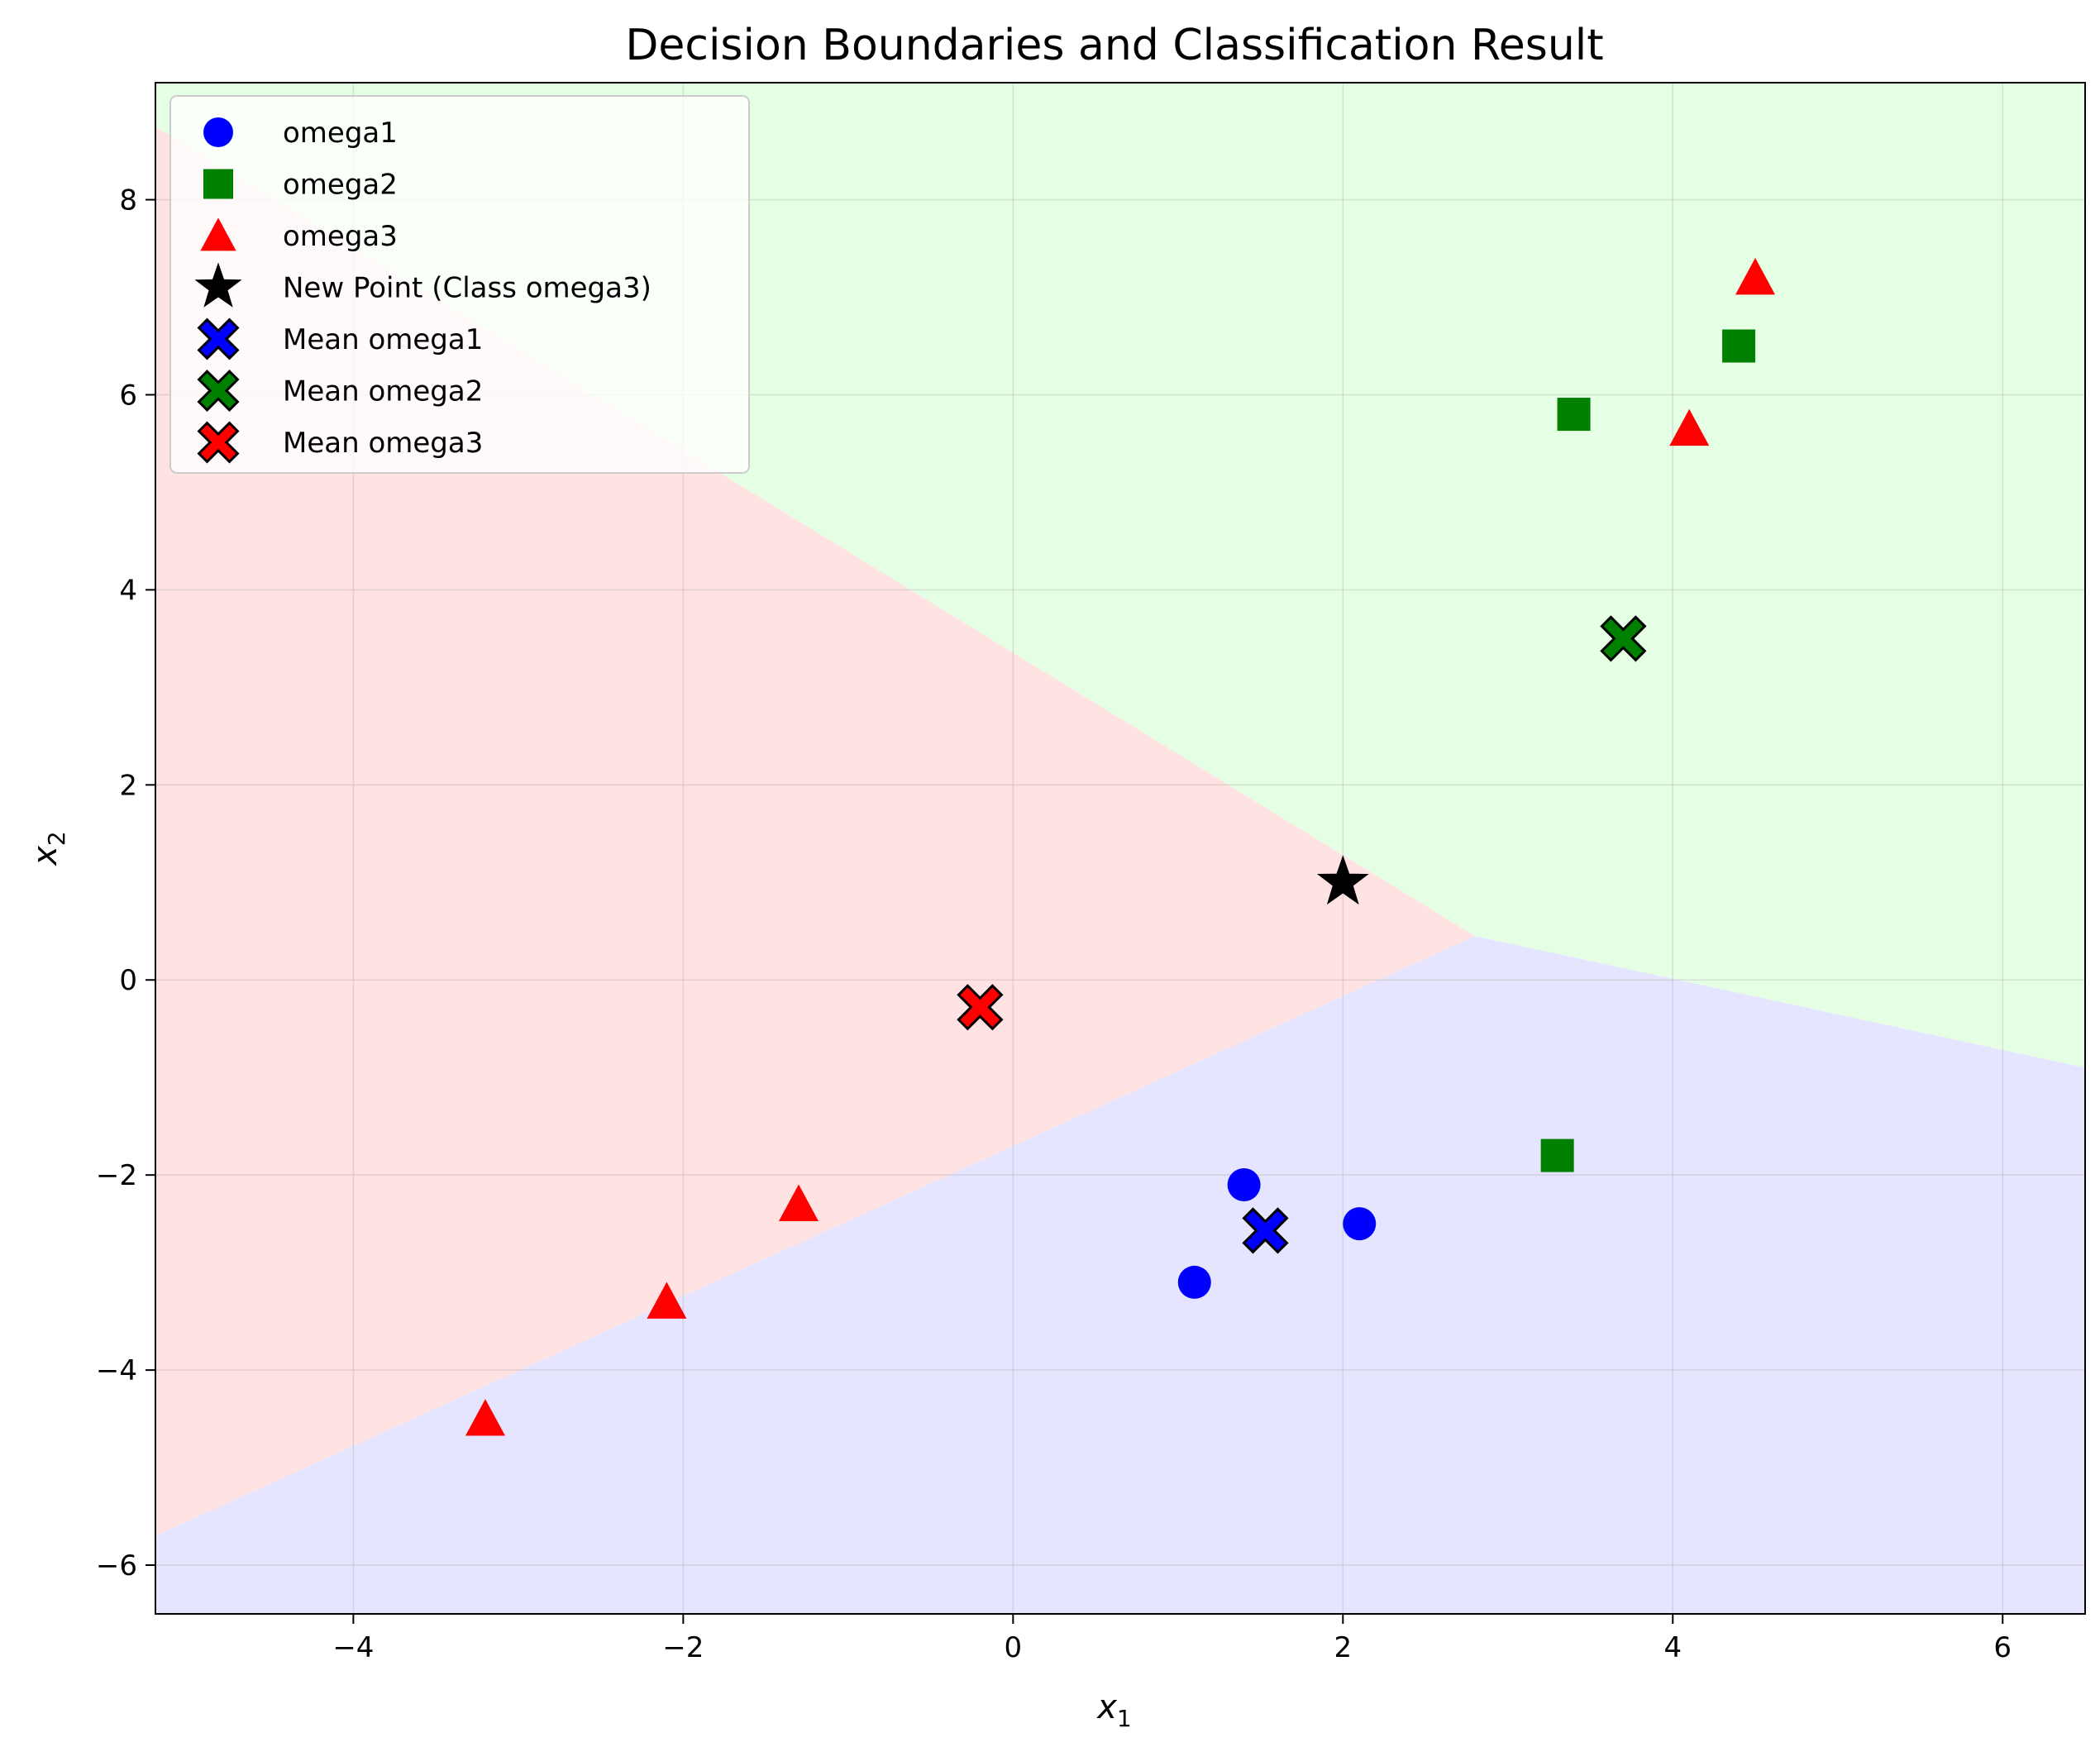 This screenshot has width=2100, height=1747. Describe the element at coordinates (353, 1647) in the screenshot. I see `x-tick-label: −4` at that location.